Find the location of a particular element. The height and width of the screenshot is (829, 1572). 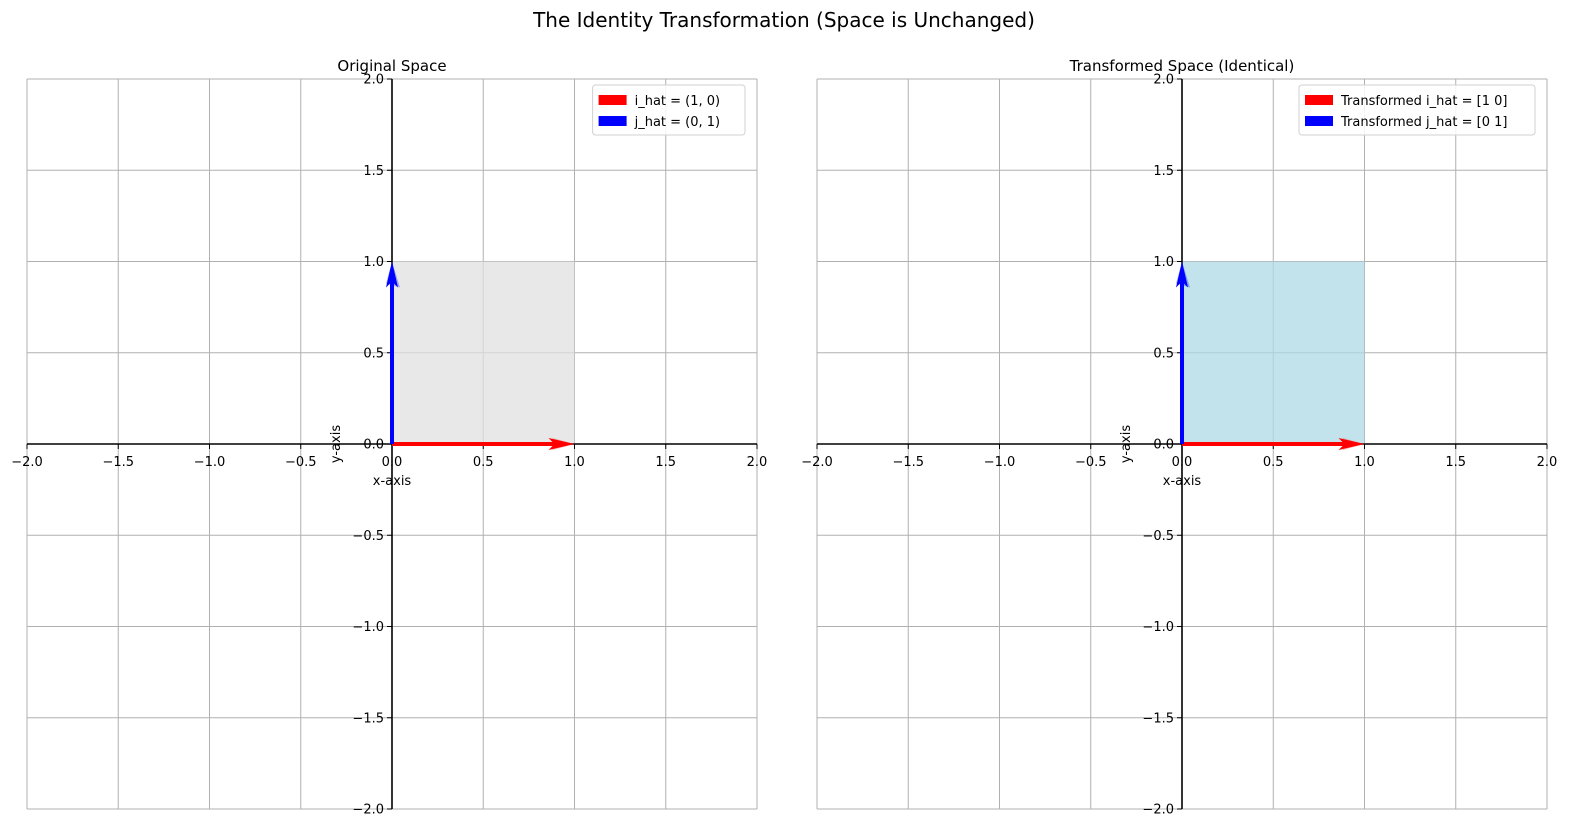

legend-entry: Transformed i_hat = [1 0] is located at coordinates (1423, 101).